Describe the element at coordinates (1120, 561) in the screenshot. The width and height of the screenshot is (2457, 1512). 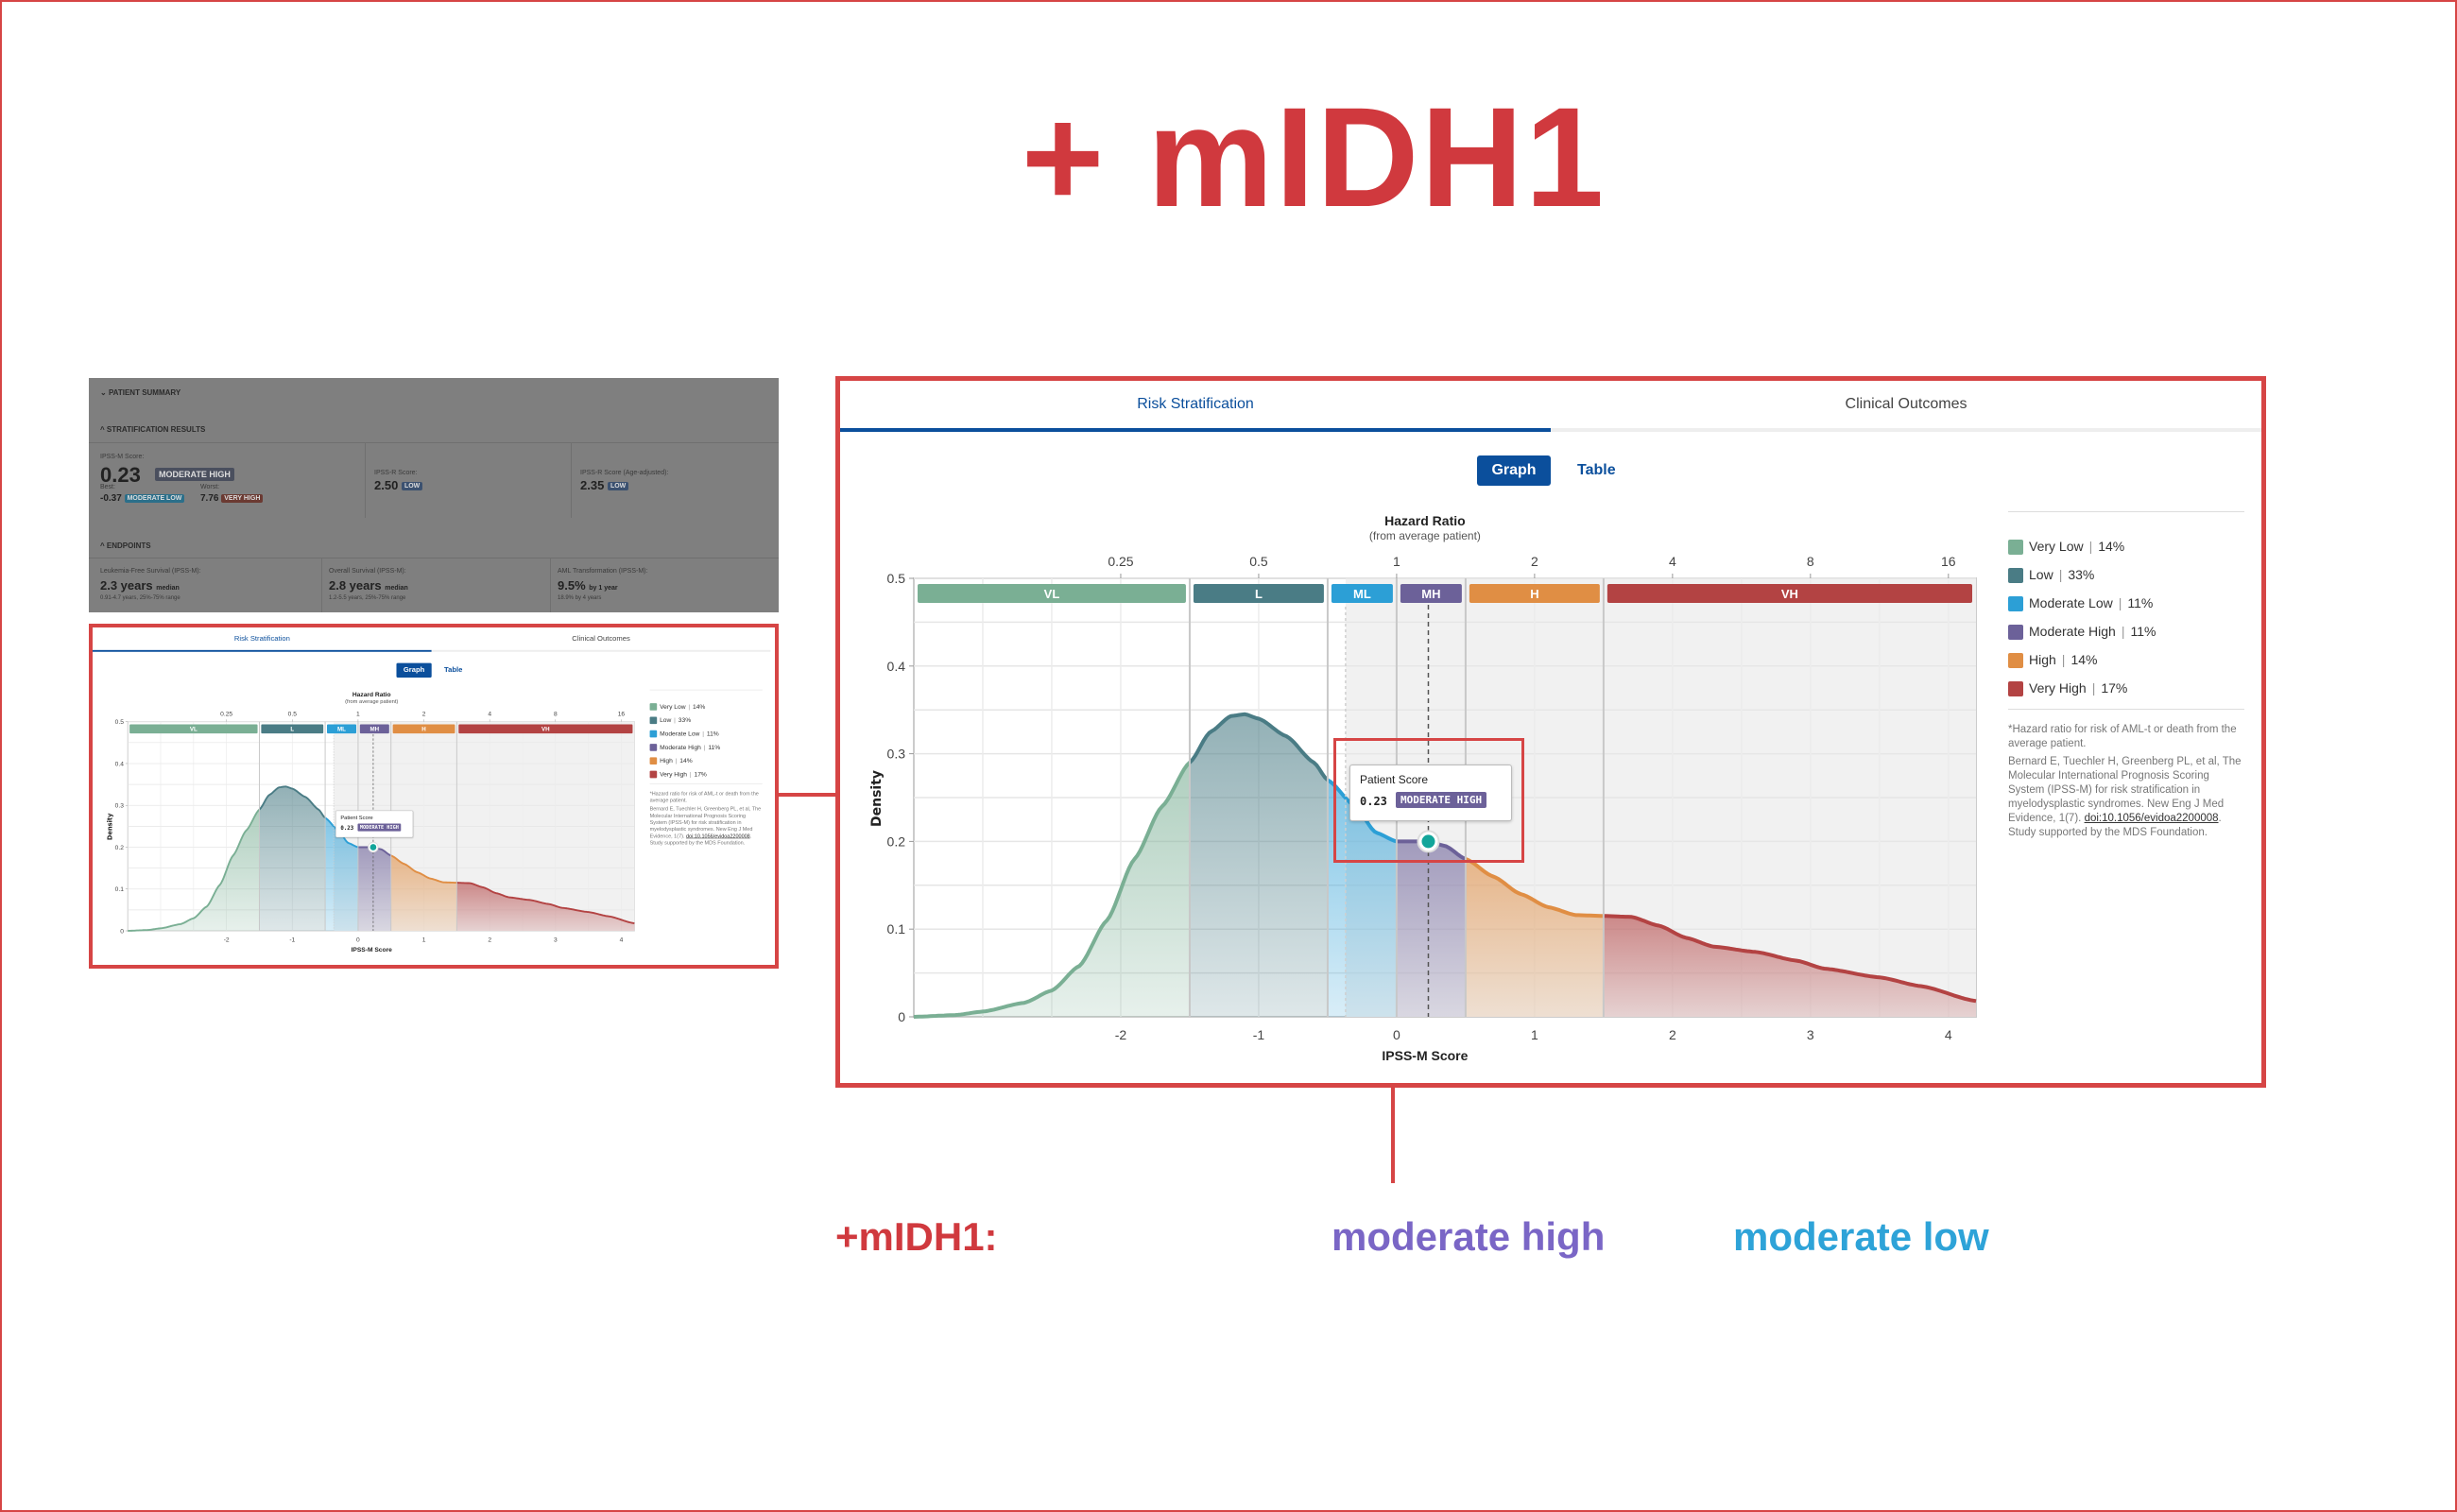
I see `hazard-ratio-tick-label: 0.25` at that location.